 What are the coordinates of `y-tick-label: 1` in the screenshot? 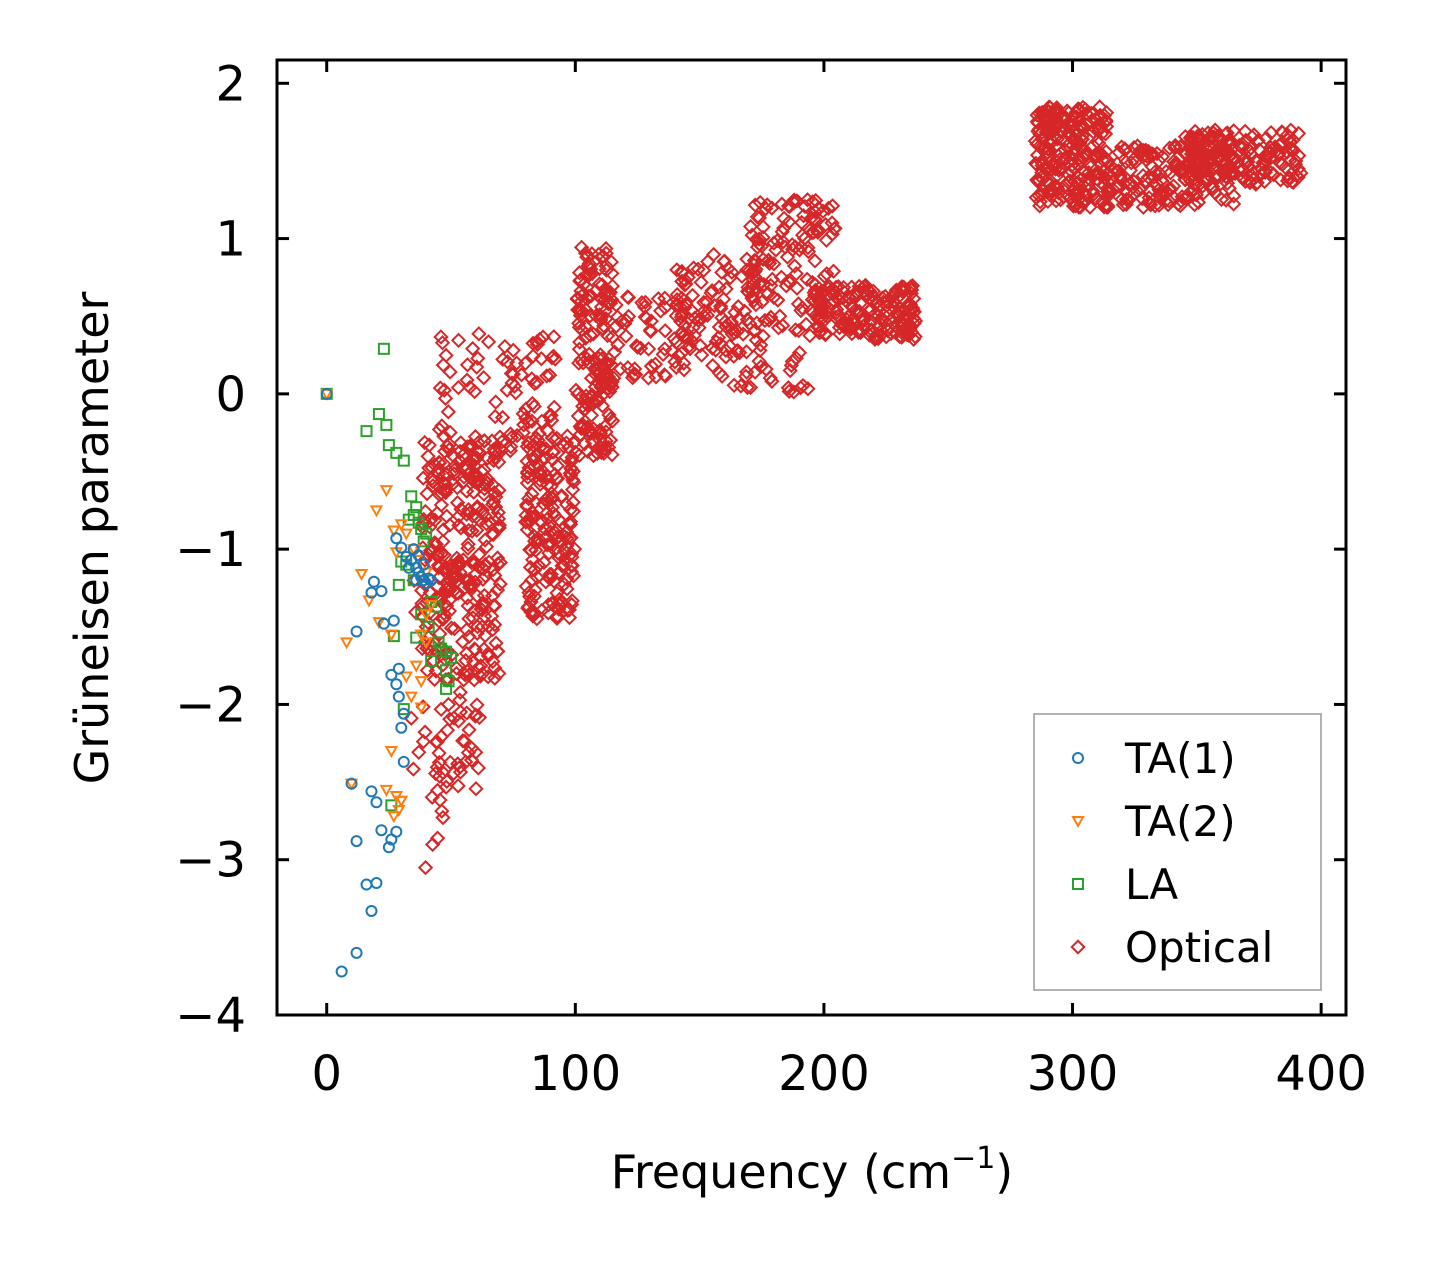 It's located at (230, 240).